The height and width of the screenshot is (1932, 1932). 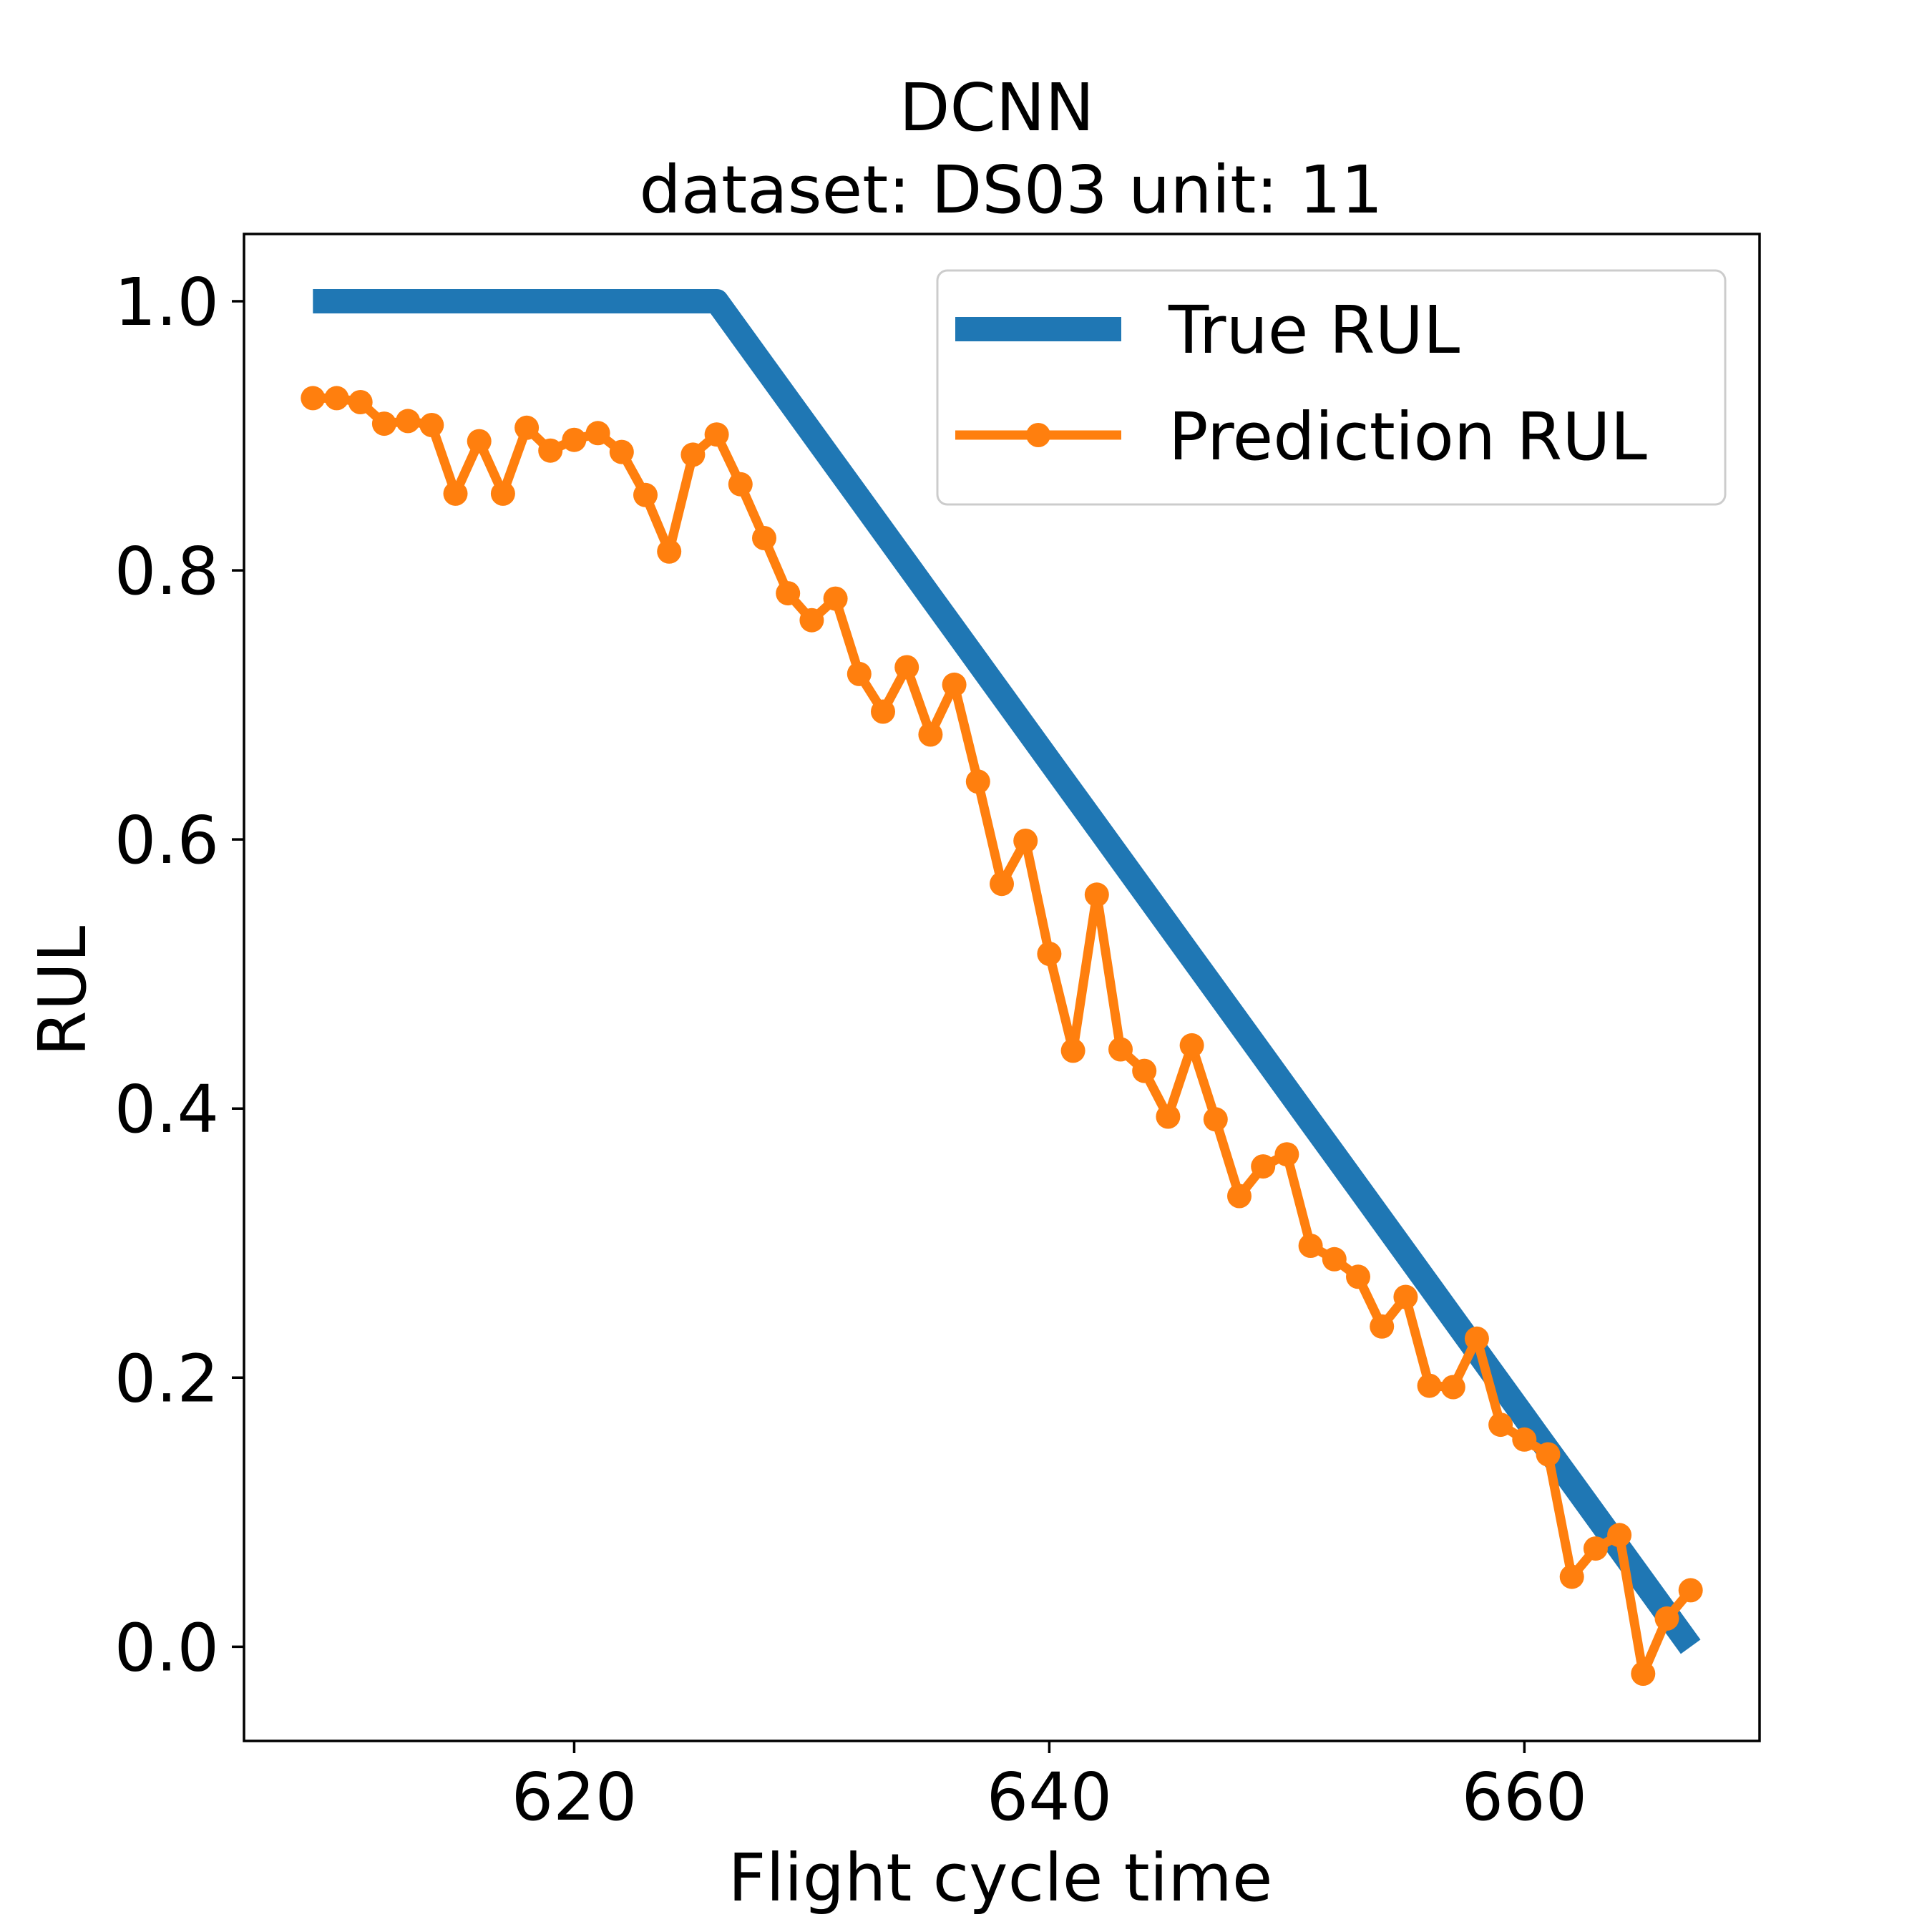 I want to click on y-tick-label: 0.2, so click(x=166, y=1378).